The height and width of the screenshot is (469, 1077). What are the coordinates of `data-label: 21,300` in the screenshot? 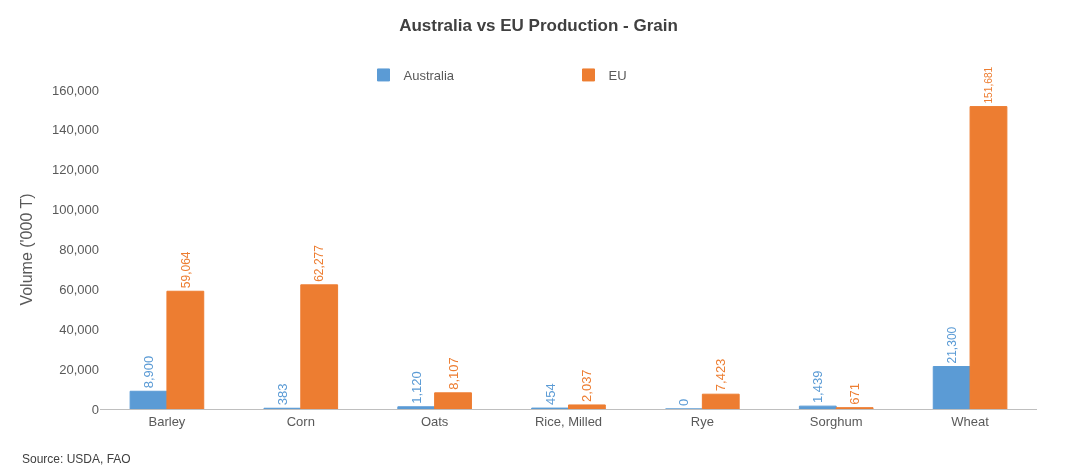 It's located at (951, 345).